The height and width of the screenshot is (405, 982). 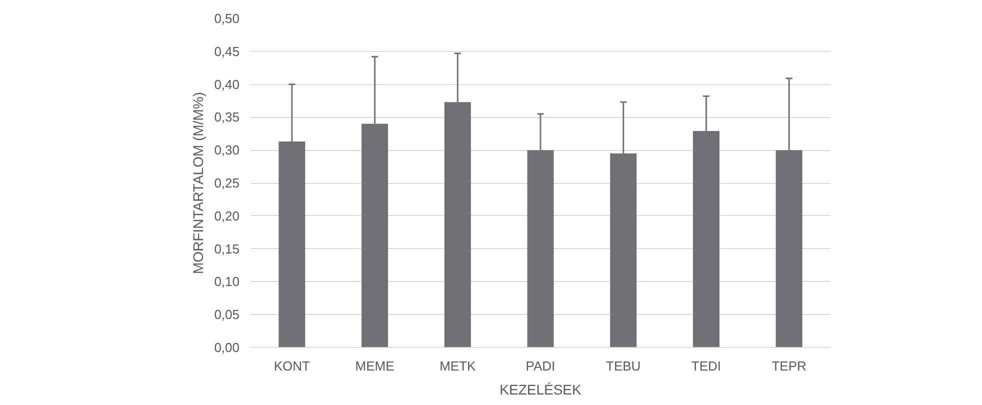 I want to click on y-axis-title: MORFINTARTALOM (M/M%), so click(x=198, y=183).